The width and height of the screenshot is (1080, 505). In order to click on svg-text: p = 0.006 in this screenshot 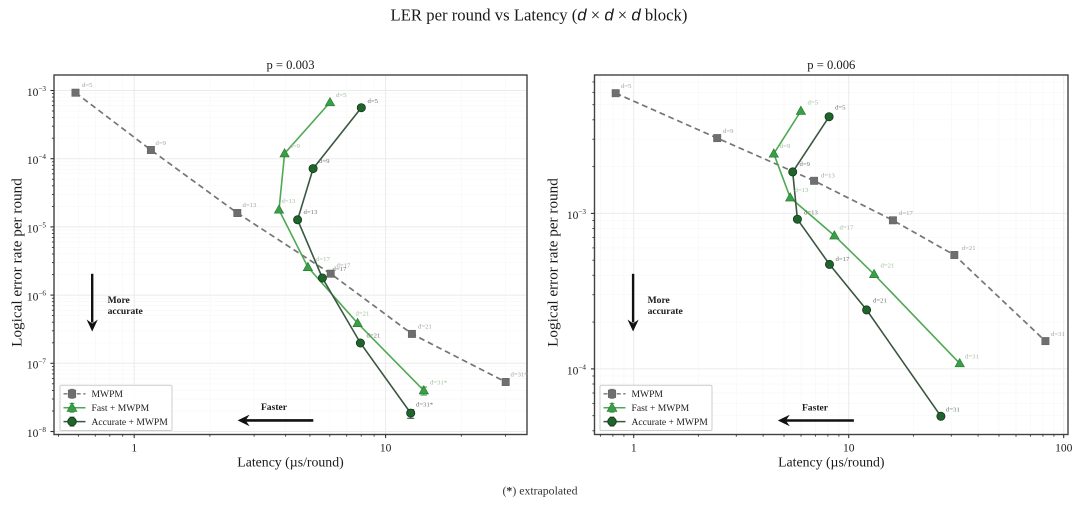, I will do `click(831, 65)`.